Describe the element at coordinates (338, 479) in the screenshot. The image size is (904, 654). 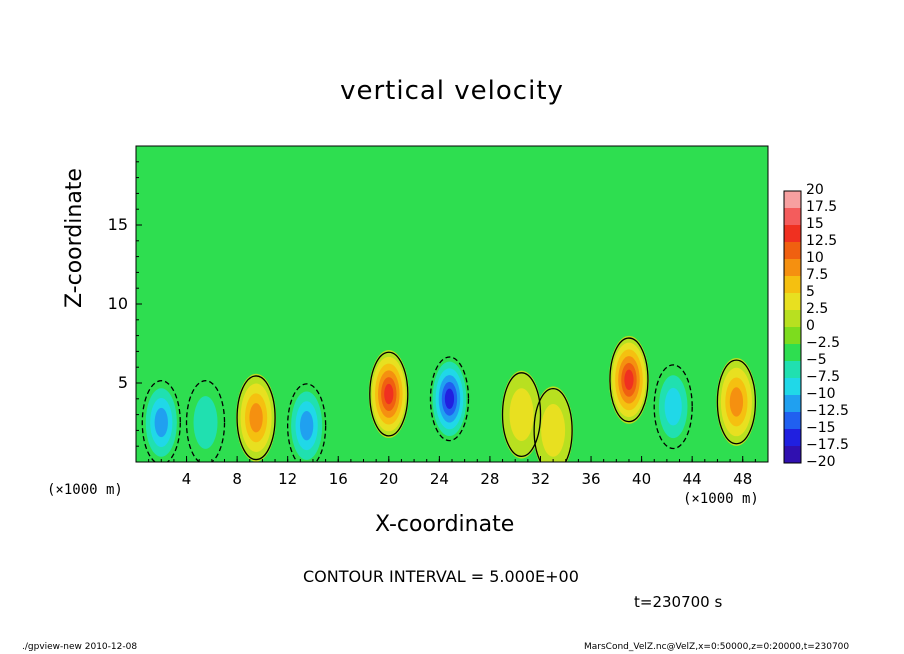
I see `x-tick-label: 16` at that location.